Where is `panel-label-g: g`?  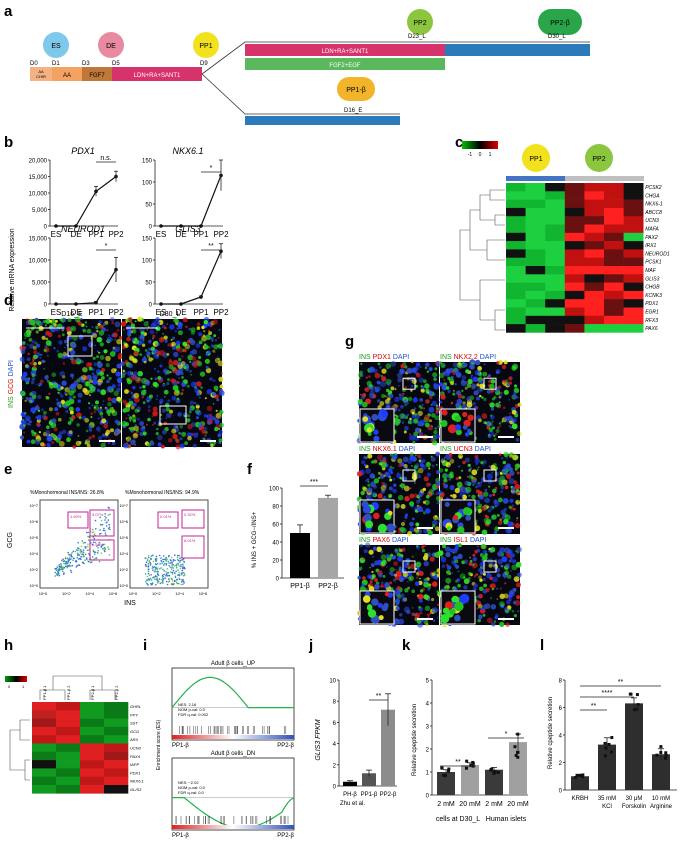 panel-label-g: g is located at coordinates (349, 341).